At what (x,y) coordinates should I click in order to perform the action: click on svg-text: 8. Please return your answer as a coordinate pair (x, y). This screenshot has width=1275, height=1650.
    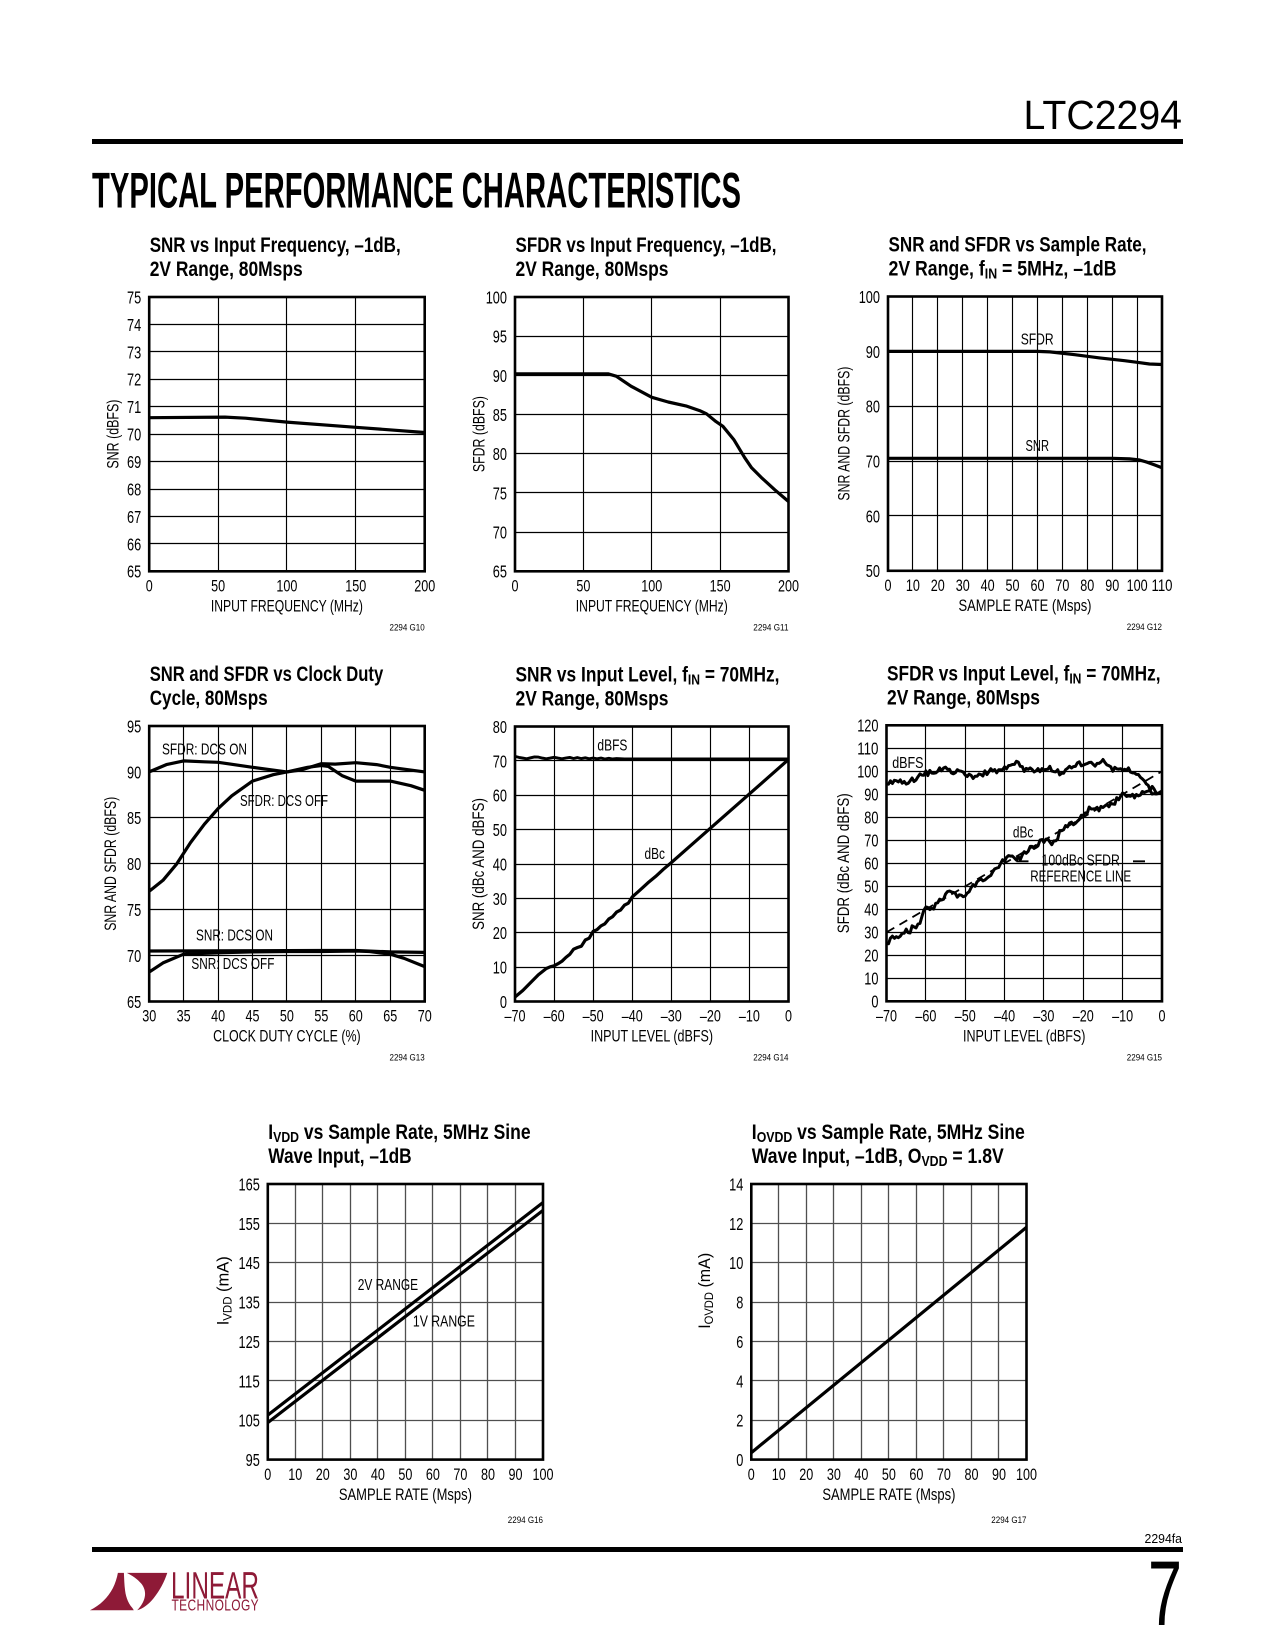
    Looking at the image, I should click on (739, 1303).